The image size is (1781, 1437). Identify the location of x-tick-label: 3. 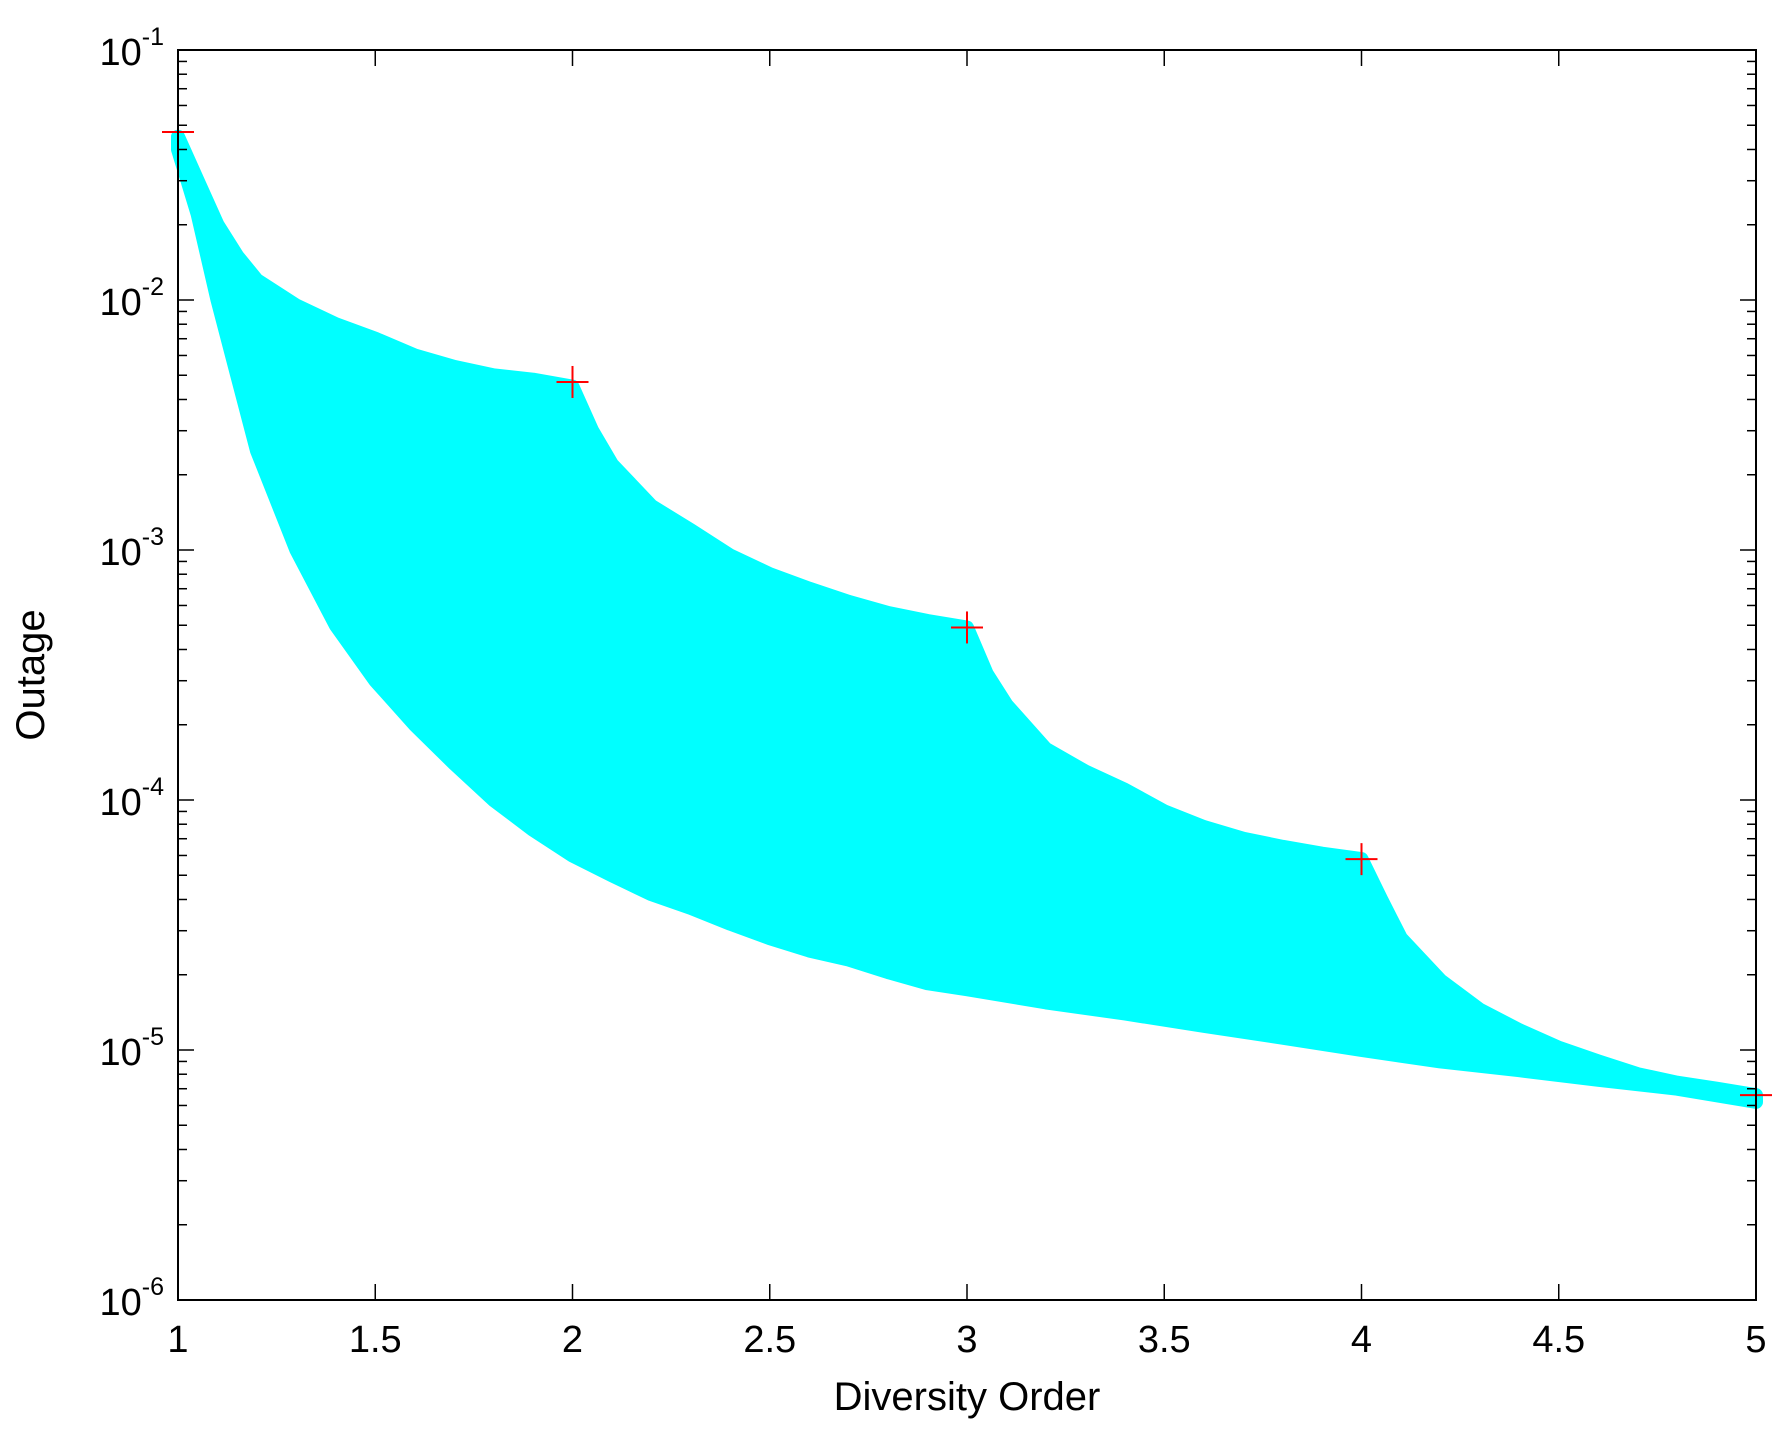
(966, 1340).